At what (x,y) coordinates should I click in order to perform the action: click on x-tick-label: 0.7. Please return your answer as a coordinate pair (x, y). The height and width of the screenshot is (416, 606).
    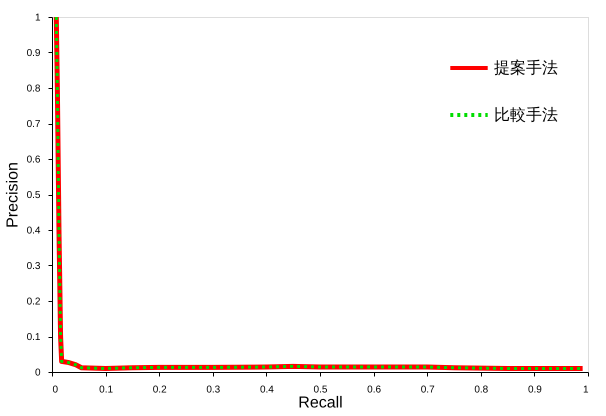
    Looking at the image, I should click on (428, 390).